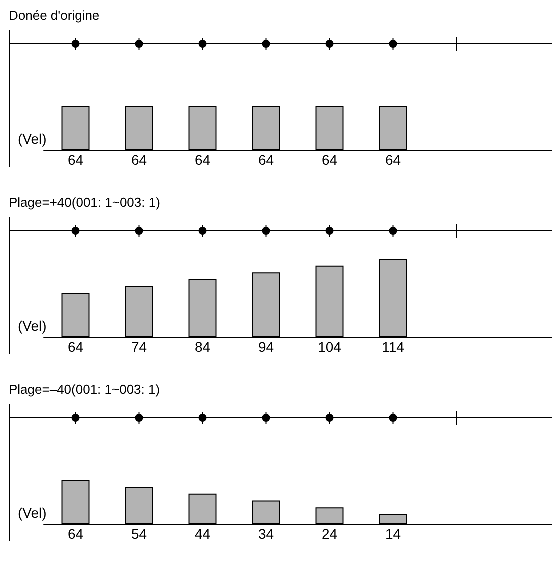 The image size is (552, 563). I want to click on data-label: 44, so click(202, 534).